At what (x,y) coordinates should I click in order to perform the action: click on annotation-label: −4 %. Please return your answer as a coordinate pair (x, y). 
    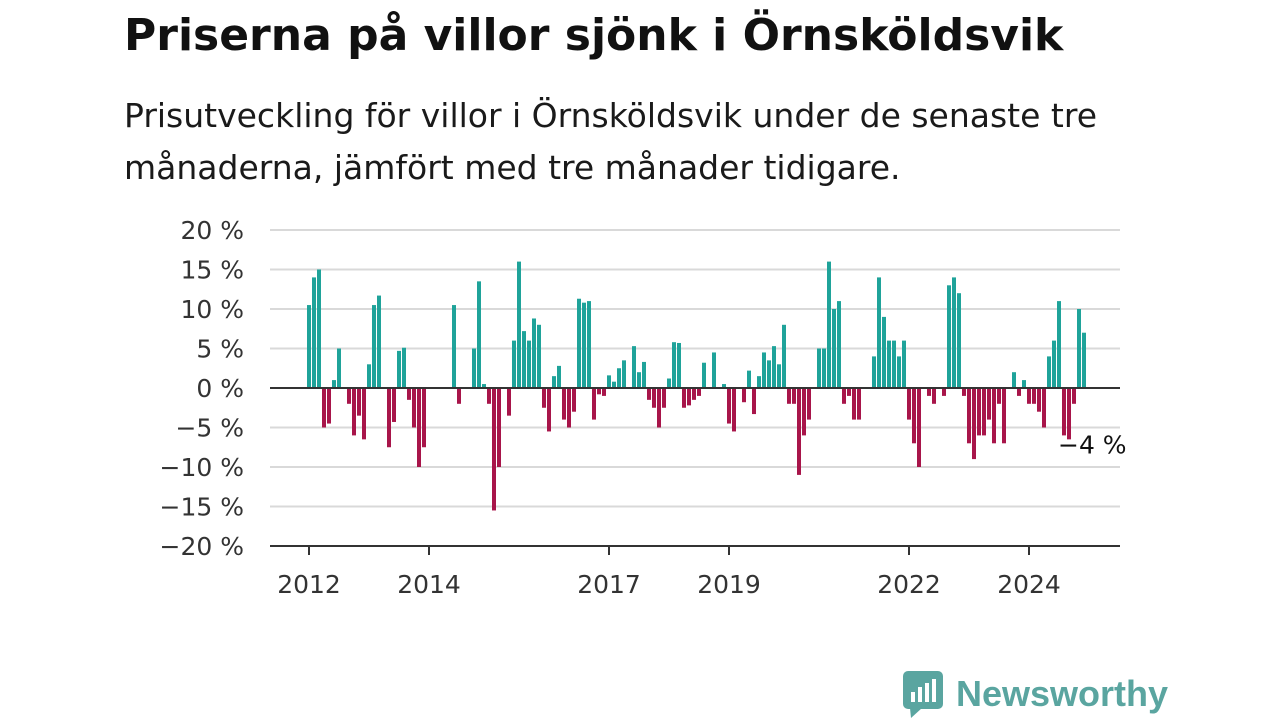
    Looking at the image, I should click on (1092, 444).